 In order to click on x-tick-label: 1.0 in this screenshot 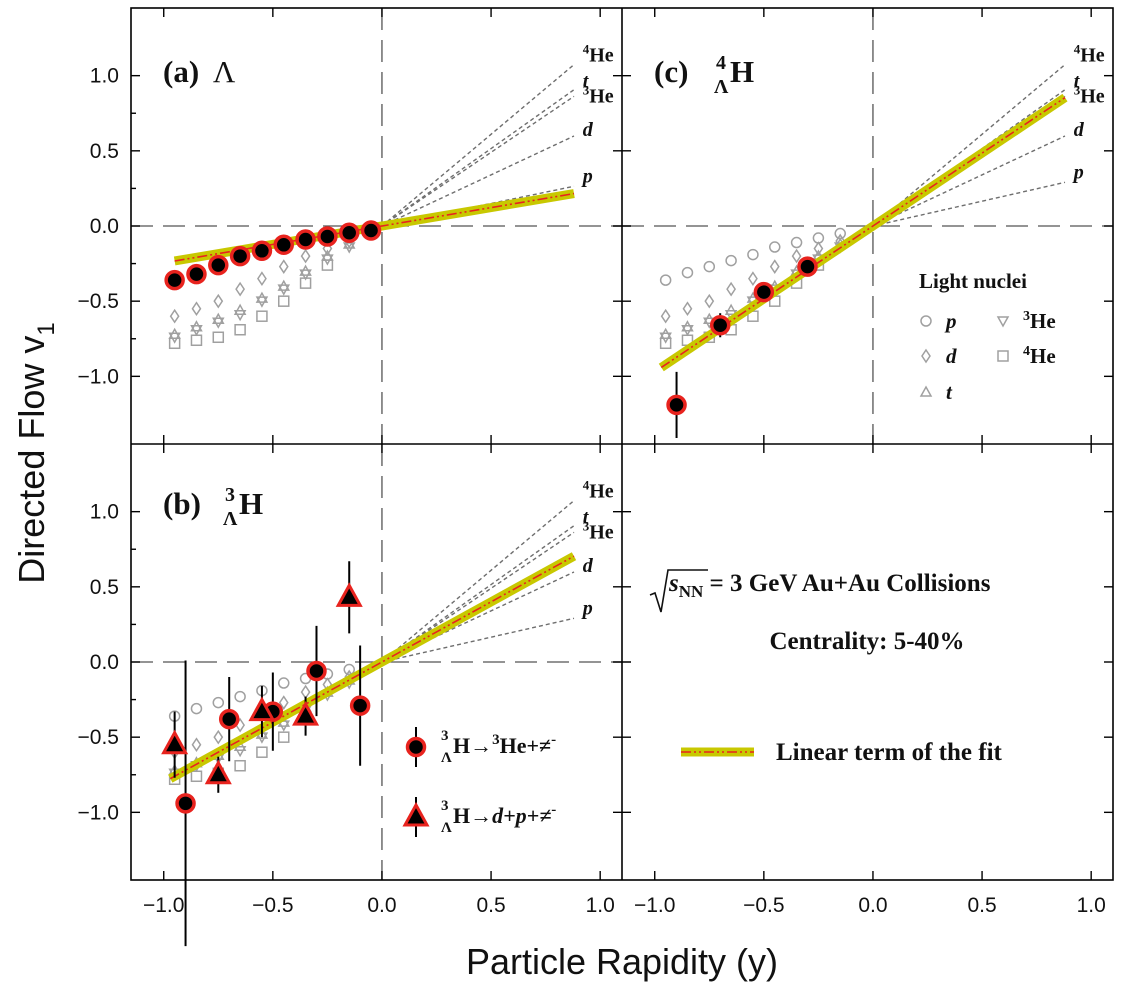, I will do `click(600, 905)`.